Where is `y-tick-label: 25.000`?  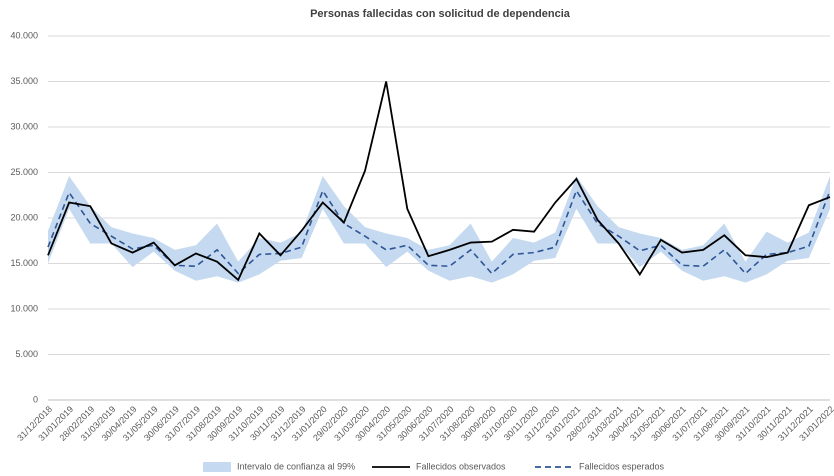
y-tick-label: 25.000 is located at coordinates (24, 172).